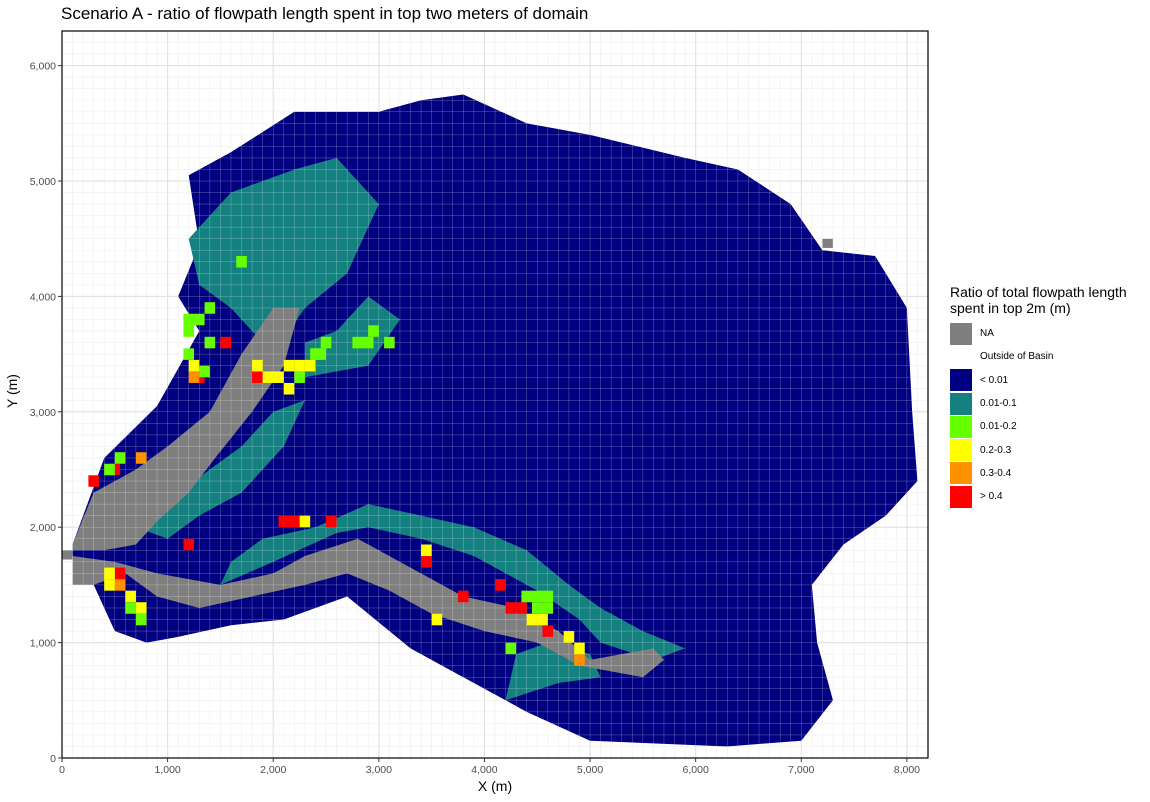 This screenshot has height=802, width=1150. What do you see at coordinates (1050, 380) in the screenshot?
I see `legend-item: < 0.01` at bounding box center [1050, 380].